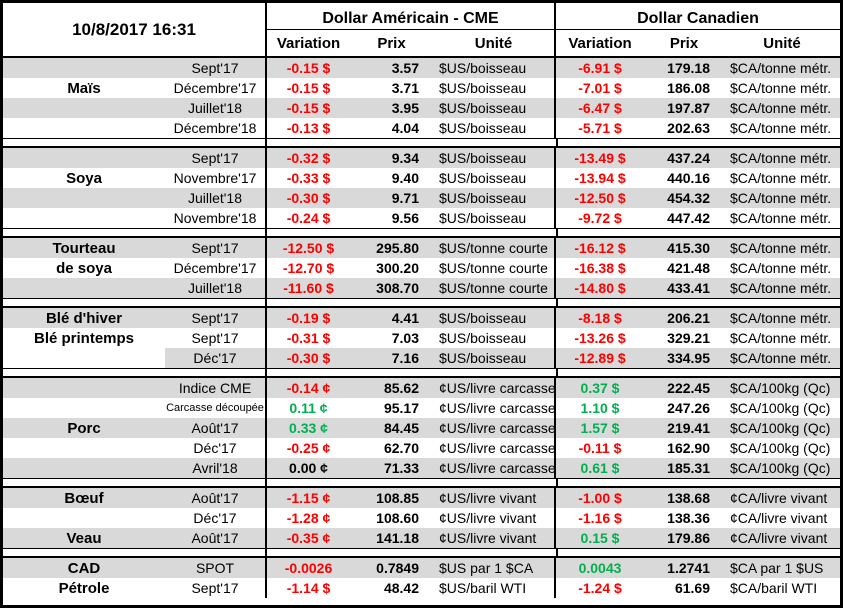 This screenshot has height=608, width=843. What do you see at coordinates (684, 108) in the screenshot?
I see `ca-price: 197.87` at bounding box center [684, 108].